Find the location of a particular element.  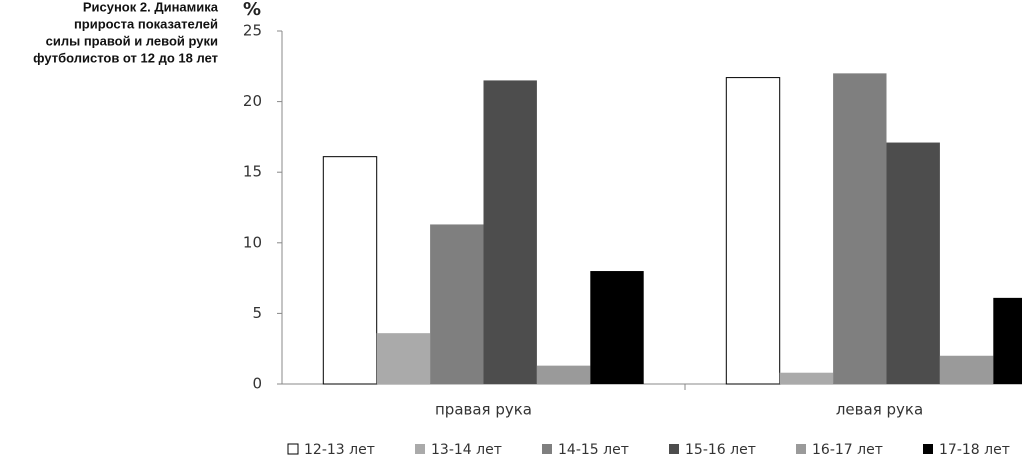

y-tick-label: 25 is located at coordinates (252, 31).